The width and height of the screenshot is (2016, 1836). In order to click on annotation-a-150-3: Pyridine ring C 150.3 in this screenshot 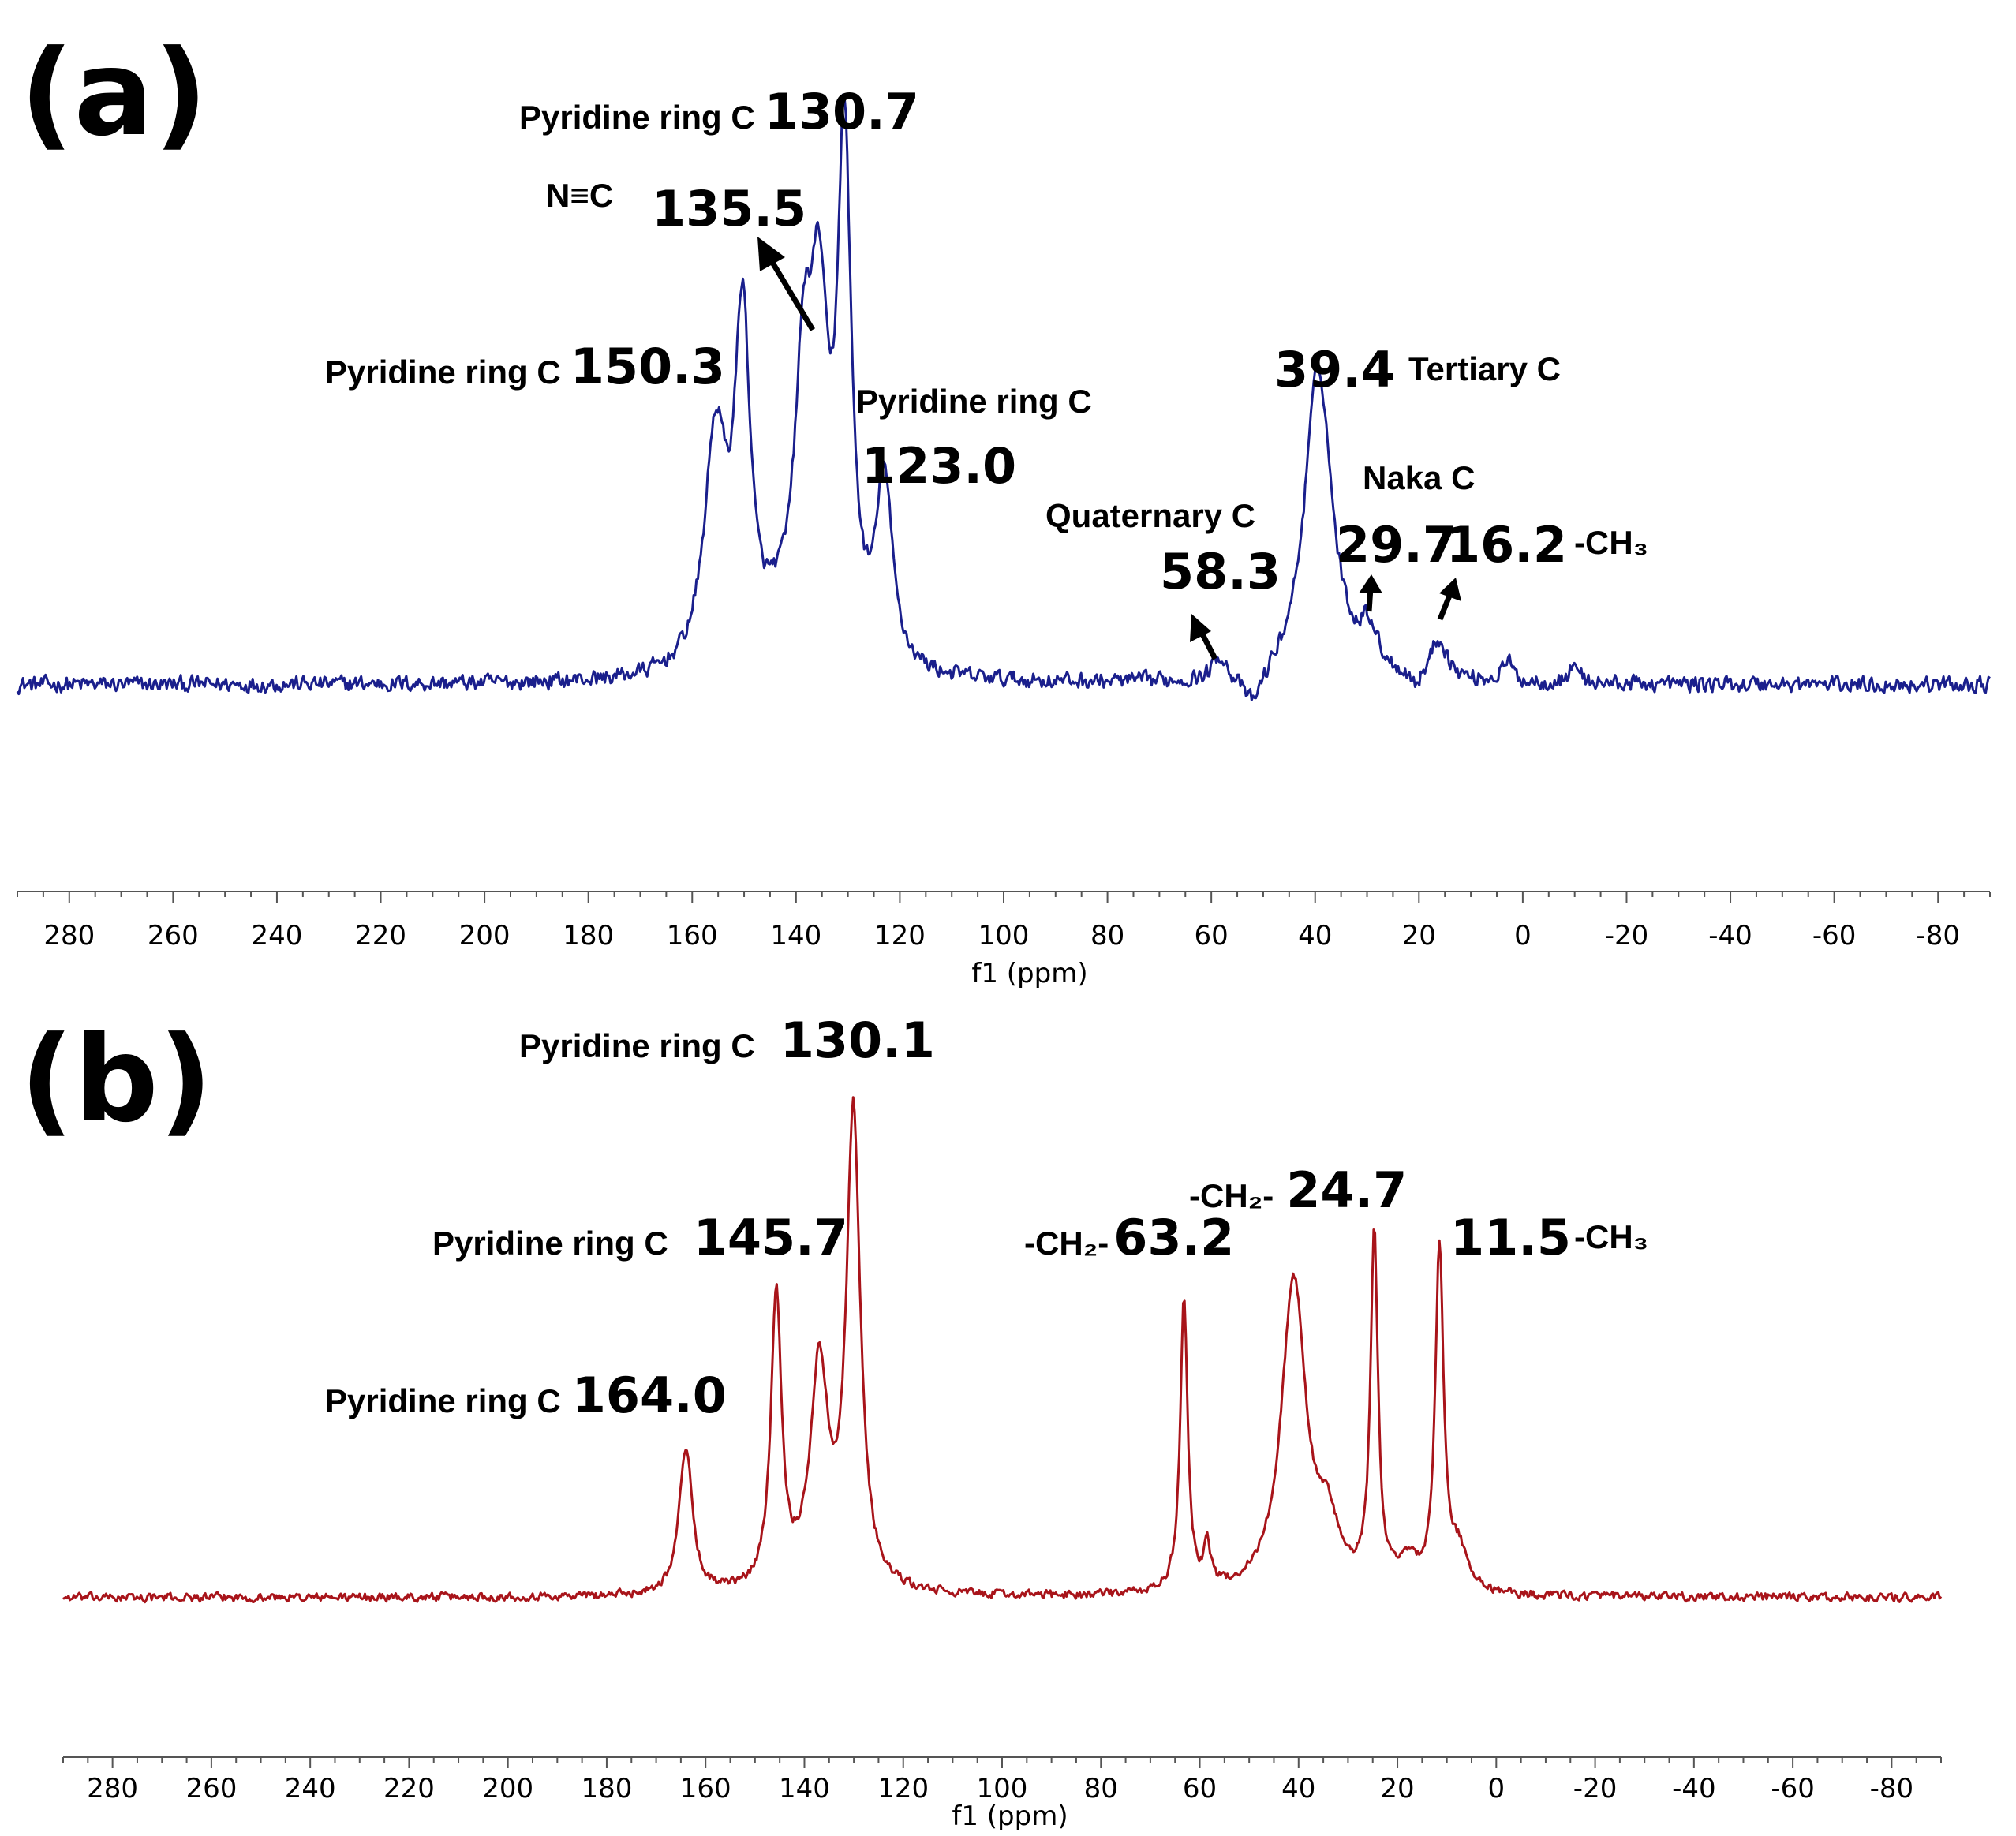, I will do `click(525, 366)`.